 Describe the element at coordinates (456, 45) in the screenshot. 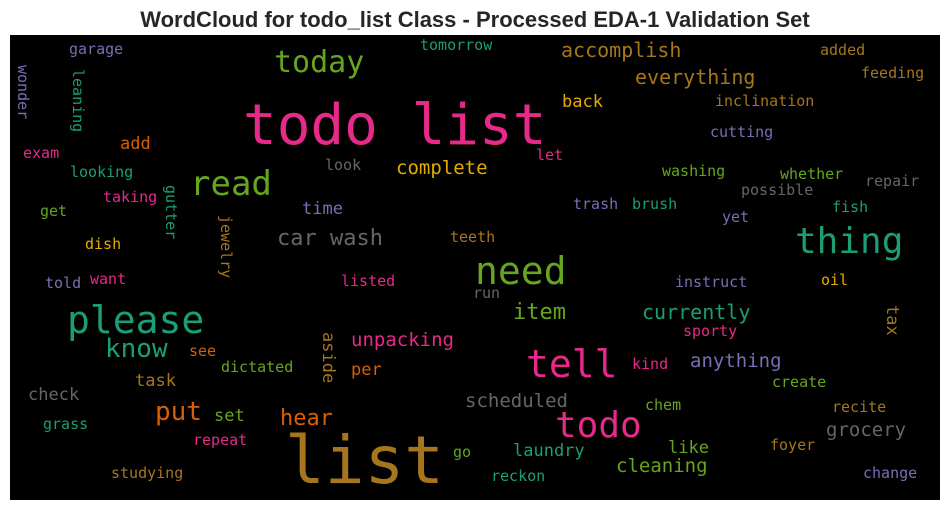

I see `word-tomorrow: tomorrow` at that location.